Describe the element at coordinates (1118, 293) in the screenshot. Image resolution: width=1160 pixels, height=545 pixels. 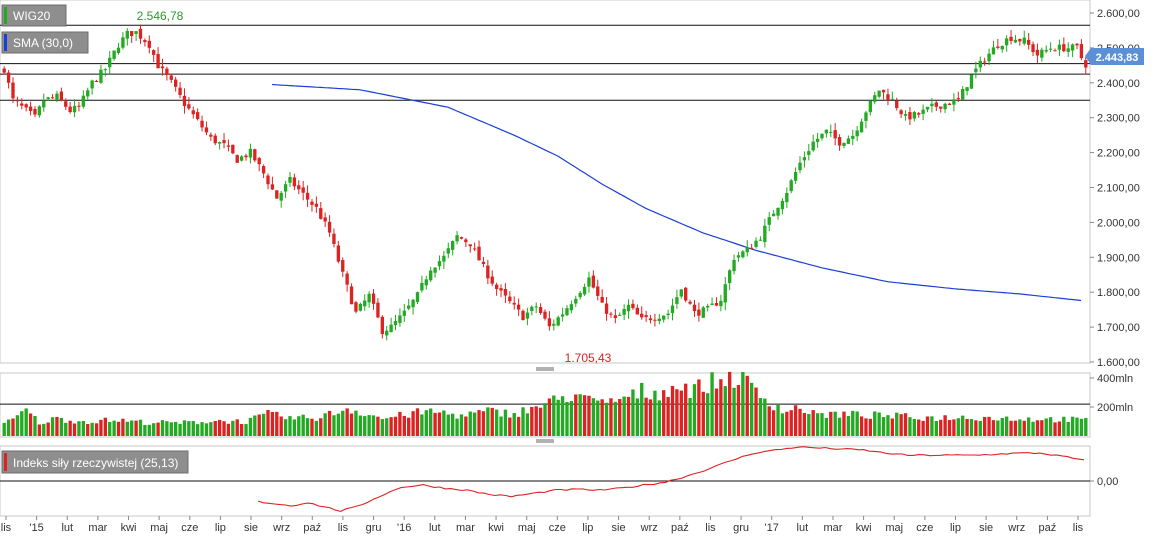
I see `price-y-tick-label: 1.800,00` at that location.